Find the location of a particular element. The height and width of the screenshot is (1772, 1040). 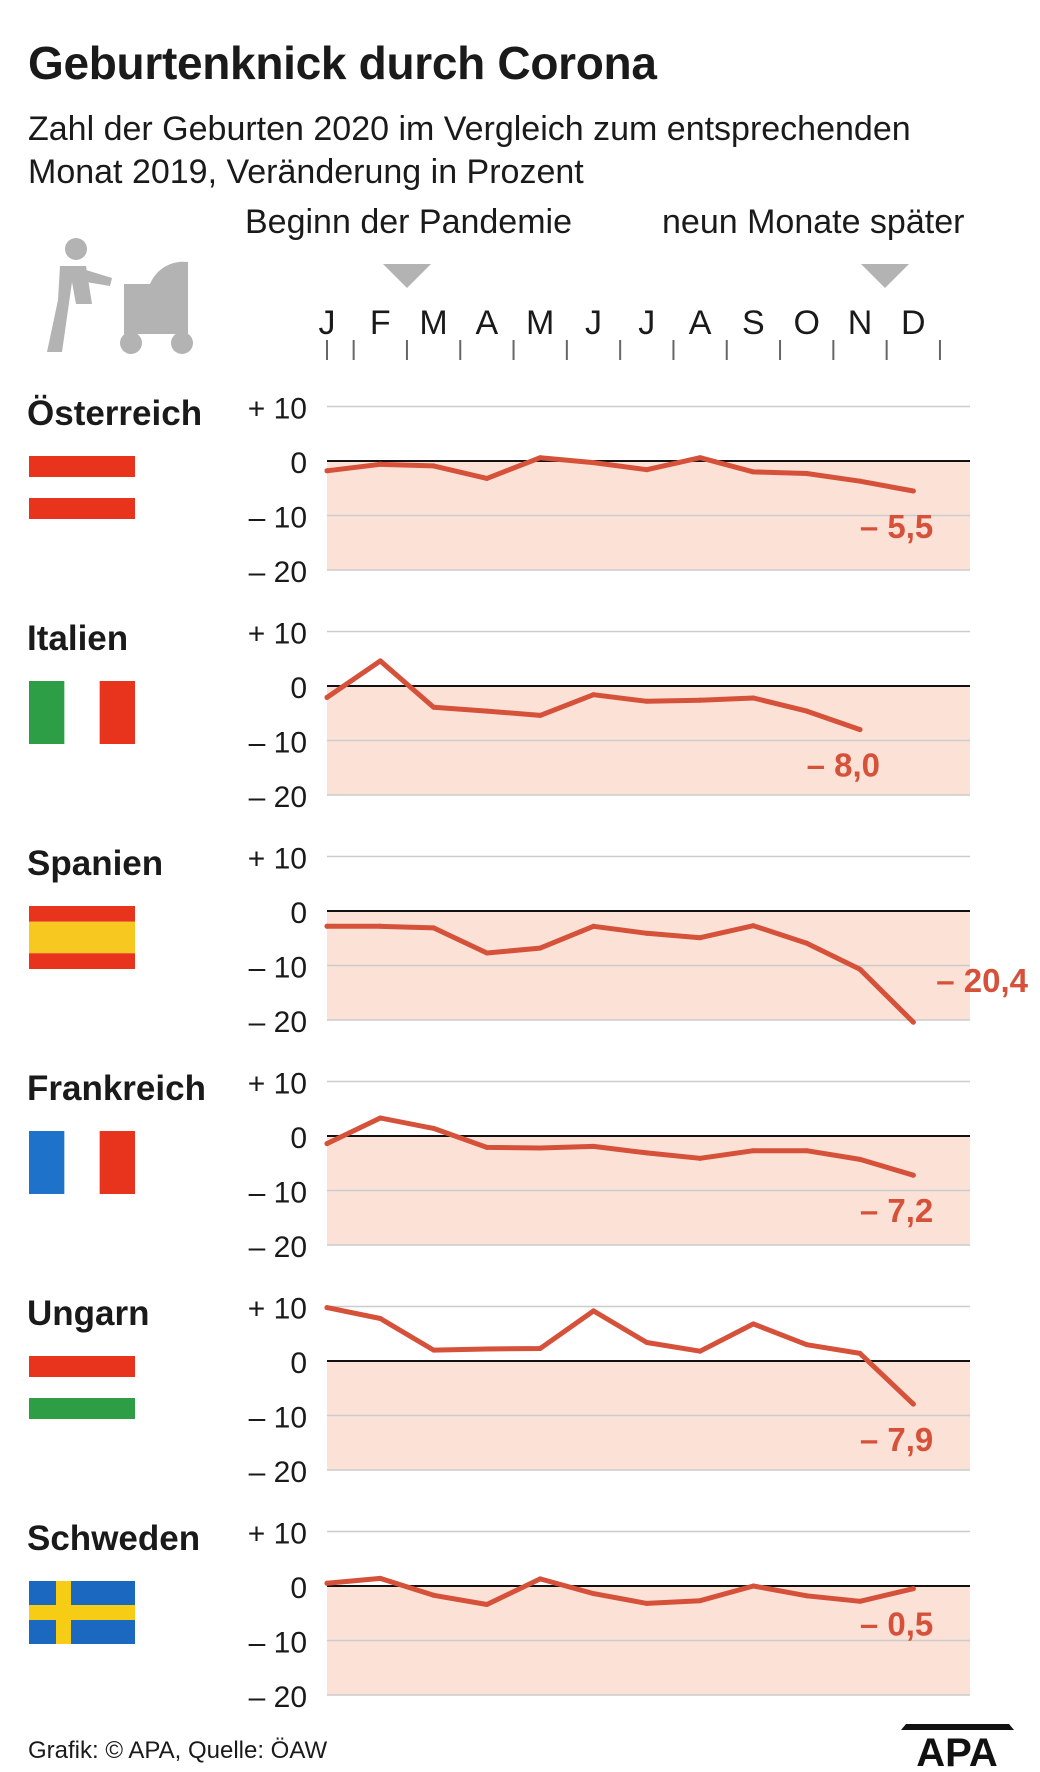

panel-3: + 10 0 – 10 – 20 – 7,2 is located at coordinates (499, 1166).